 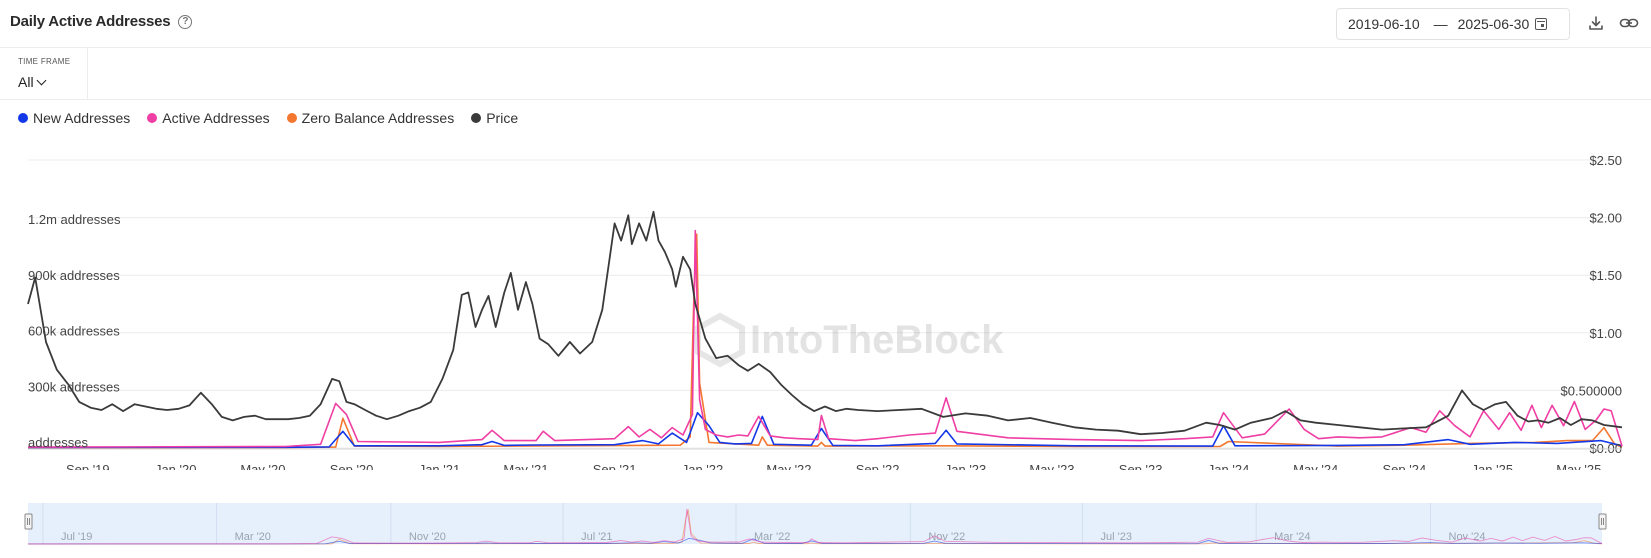 What do you see at coordinates (1602, 521) in the screenshot?
I see `navigator-right-handle` at bounding box center [1602, 521].